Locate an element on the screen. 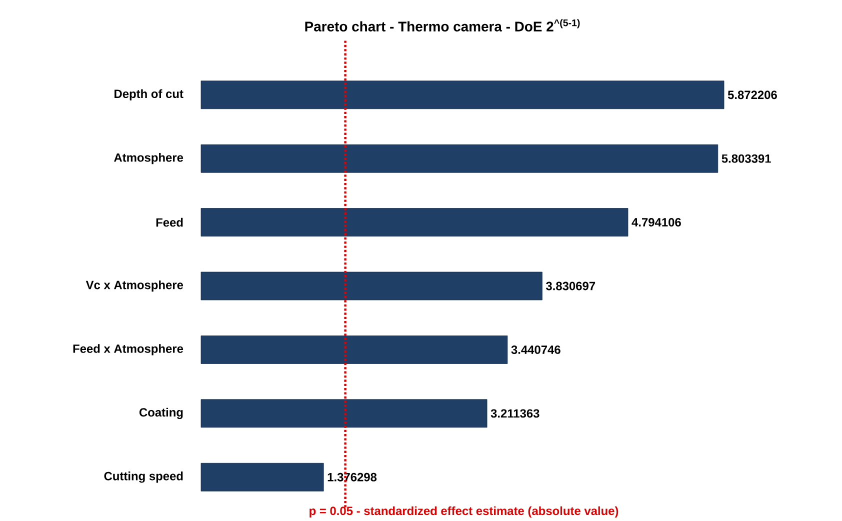 This screenshot has height=521, width=842. y-tick-label: Feed is located at coordinates (169, 222).